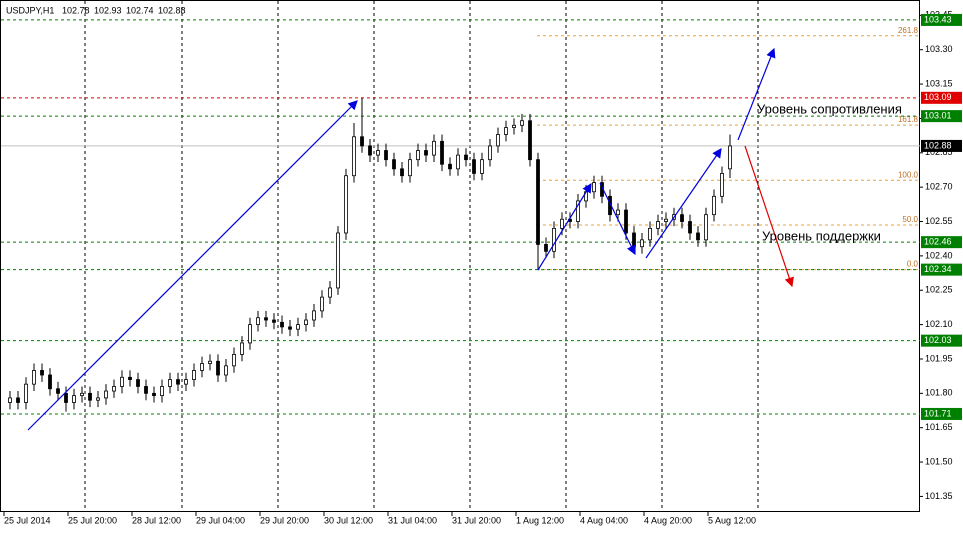 The height and width of the screenshot is (535, 963). I want to click on x-tick-label: 4 Aug 20:00, so click(668, 520).